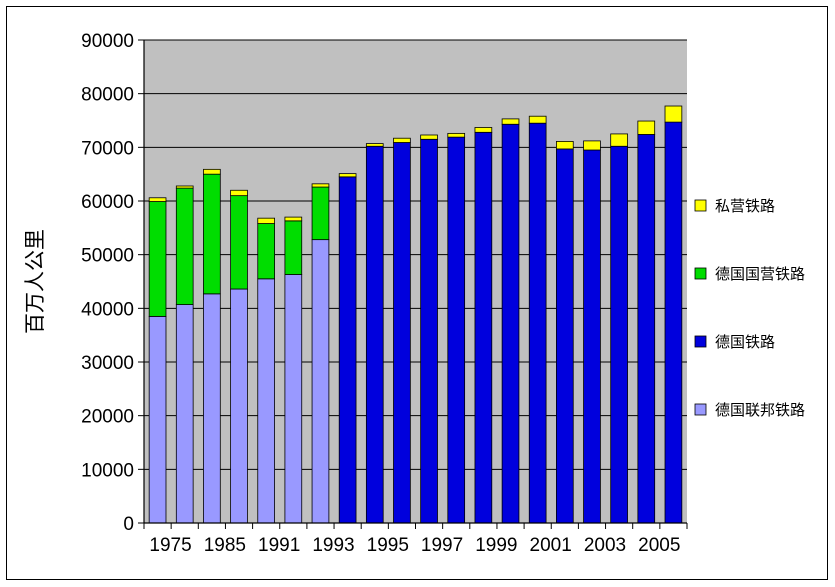 This screenshot has height=587, width=835. What do you see at coordinates (107, 309) in the screenshot?
I see `y-tick-label: 40000` at bounding box center [107, 309].